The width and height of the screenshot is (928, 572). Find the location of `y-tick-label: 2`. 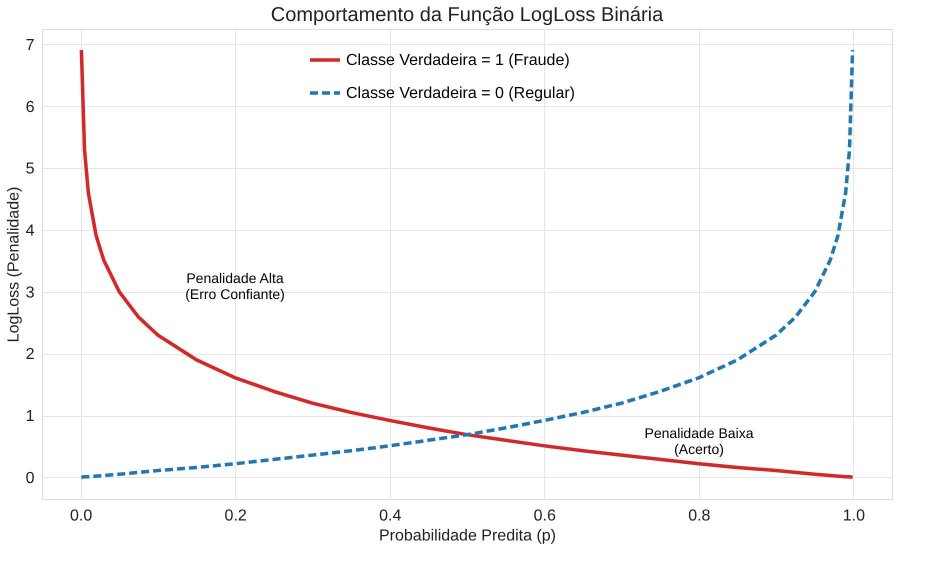

y-tick-label: 2 is located at coordinates (30, 355).